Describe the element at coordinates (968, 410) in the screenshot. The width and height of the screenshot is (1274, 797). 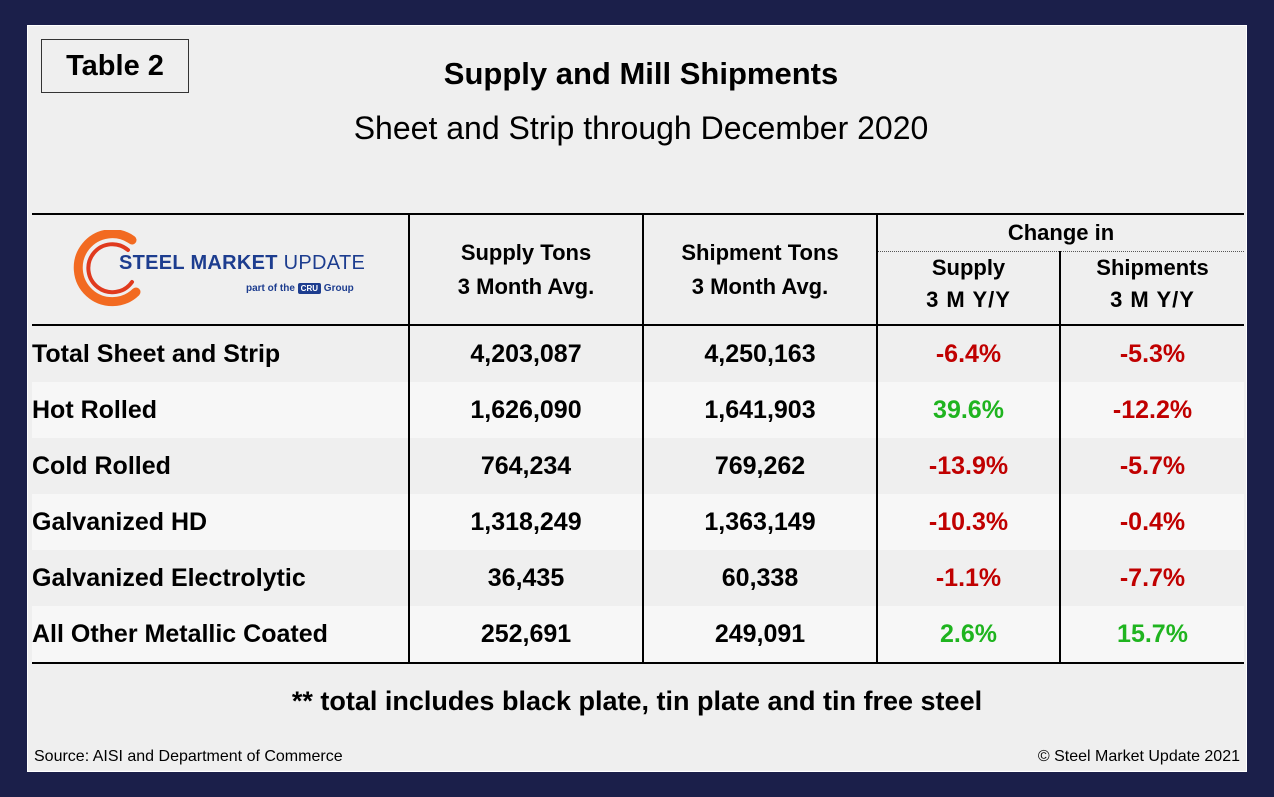
I see `supply-change: 39.6%` at that location.